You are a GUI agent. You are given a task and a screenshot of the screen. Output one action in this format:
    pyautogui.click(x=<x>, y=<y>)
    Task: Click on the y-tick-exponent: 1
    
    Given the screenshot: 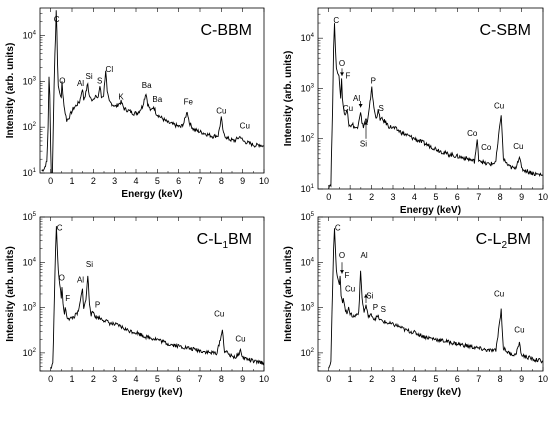 What is the action you would take?
    pyautogui.click(x=35, y=171)
    